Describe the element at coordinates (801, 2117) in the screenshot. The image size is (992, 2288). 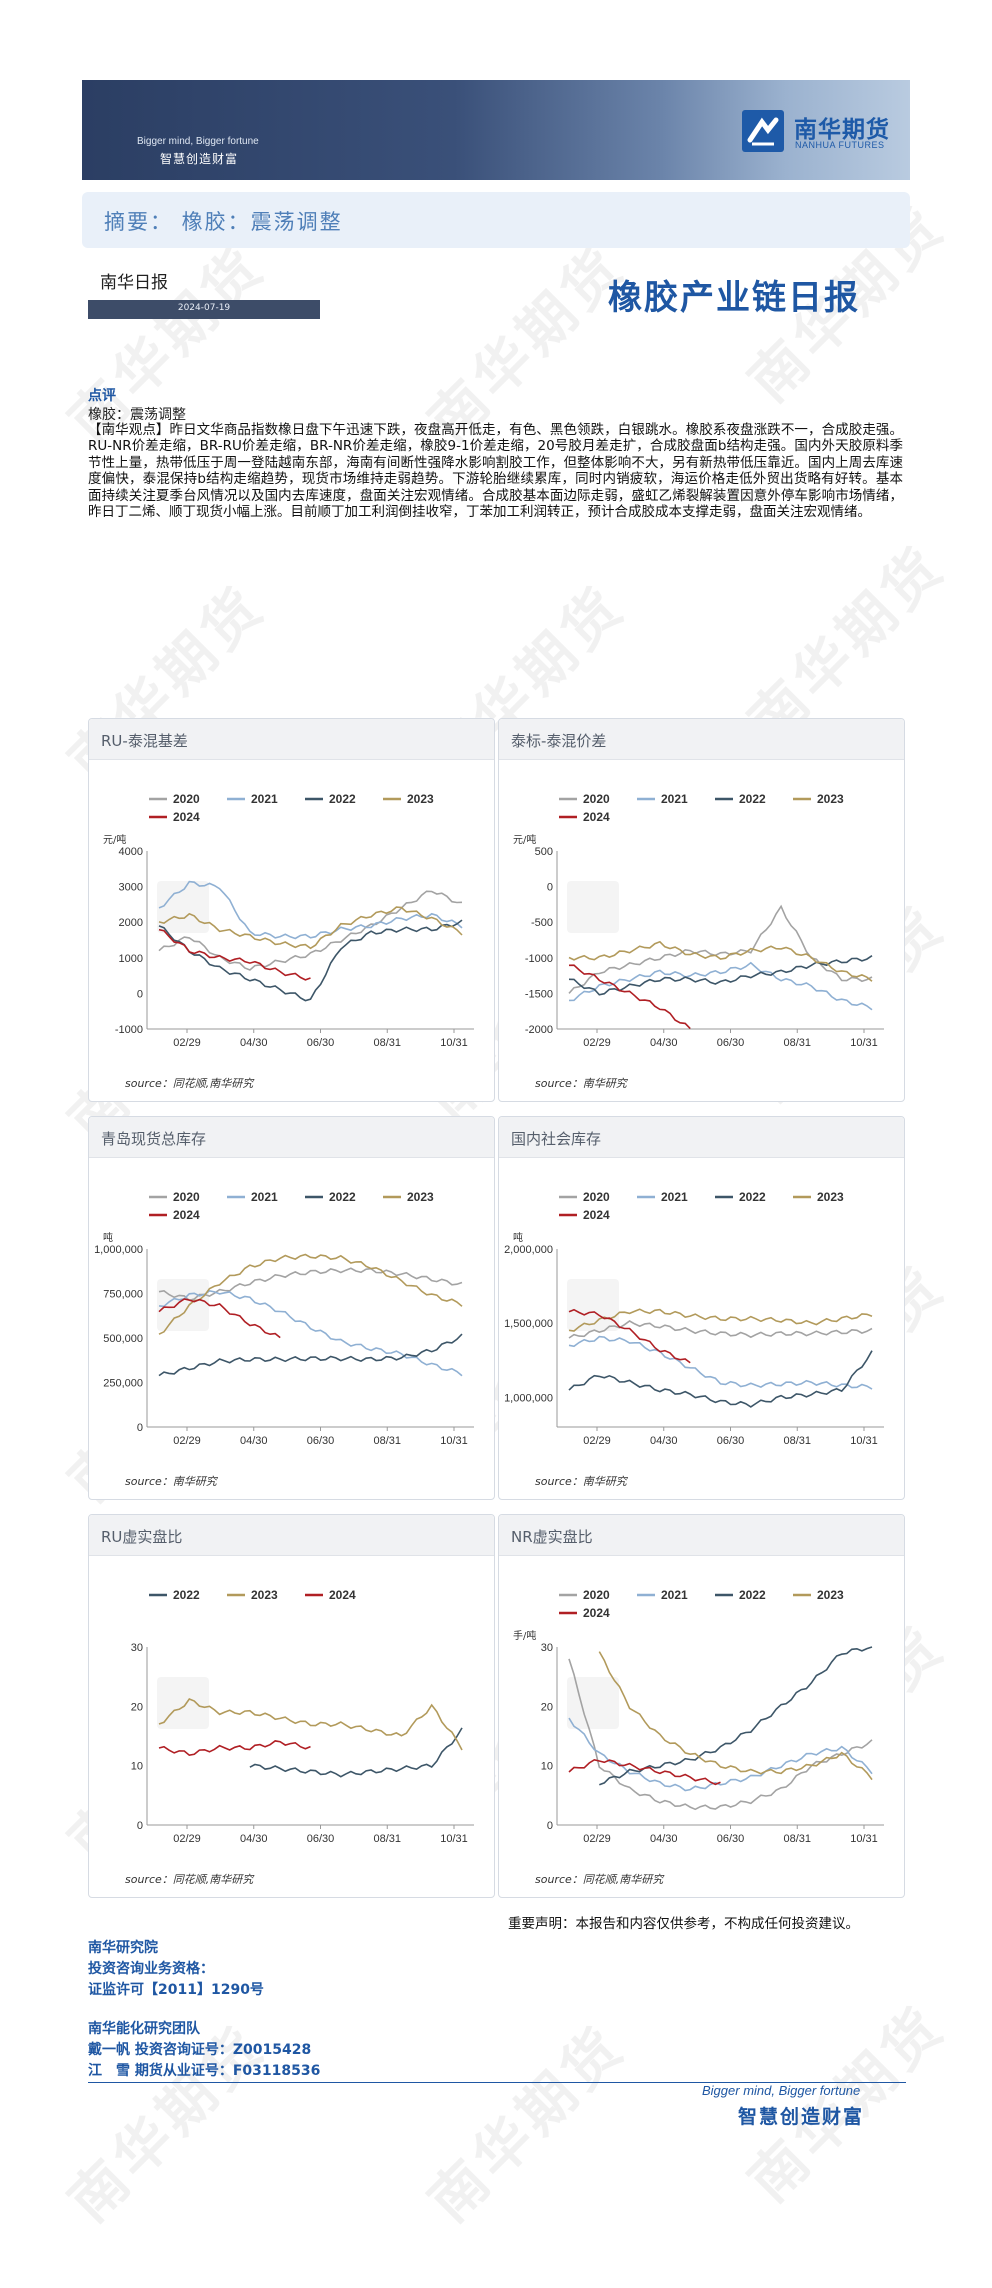
I see `footer-slogan-cn: 智慧创造财富` at that location.